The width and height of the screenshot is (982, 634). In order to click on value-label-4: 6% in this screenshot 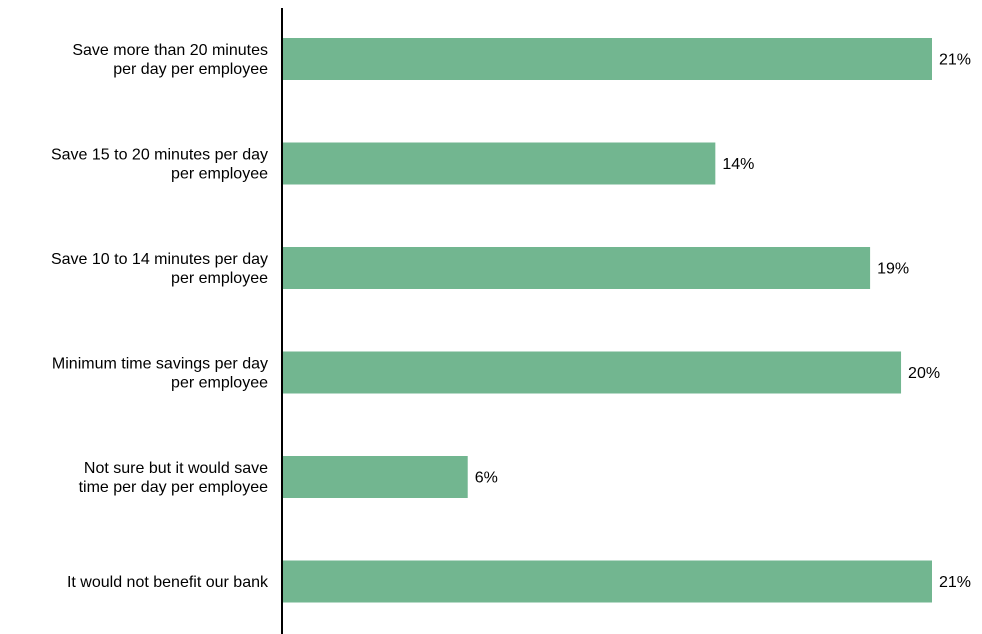, I will do `click(486, 478)`.